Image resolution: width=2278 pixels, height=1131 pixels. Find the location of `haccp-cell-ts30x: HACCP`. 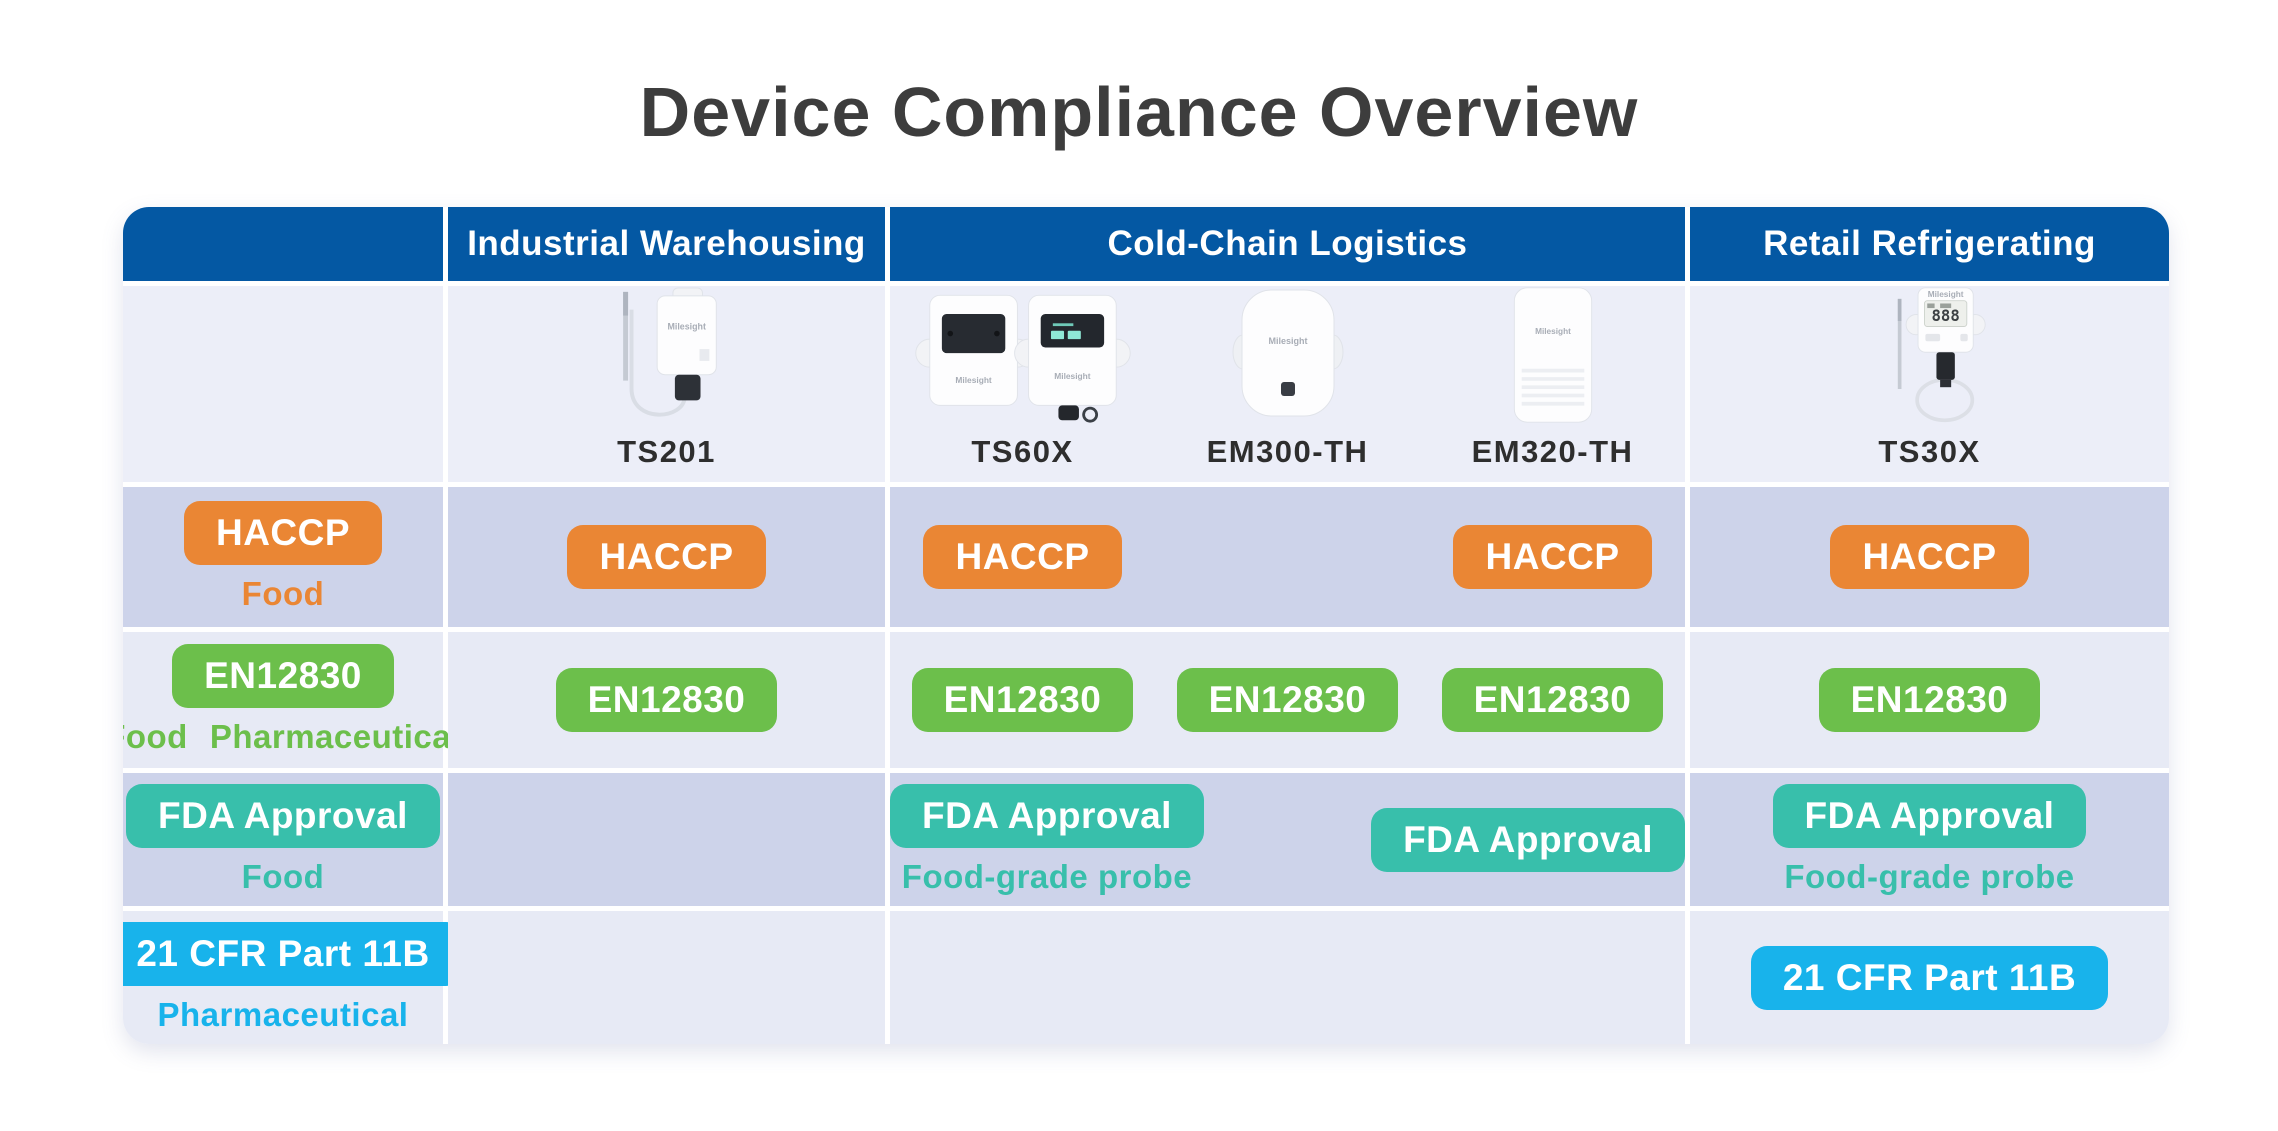

haccp-cell-ts30x: HACCP is located at coordinates (1929, 557).